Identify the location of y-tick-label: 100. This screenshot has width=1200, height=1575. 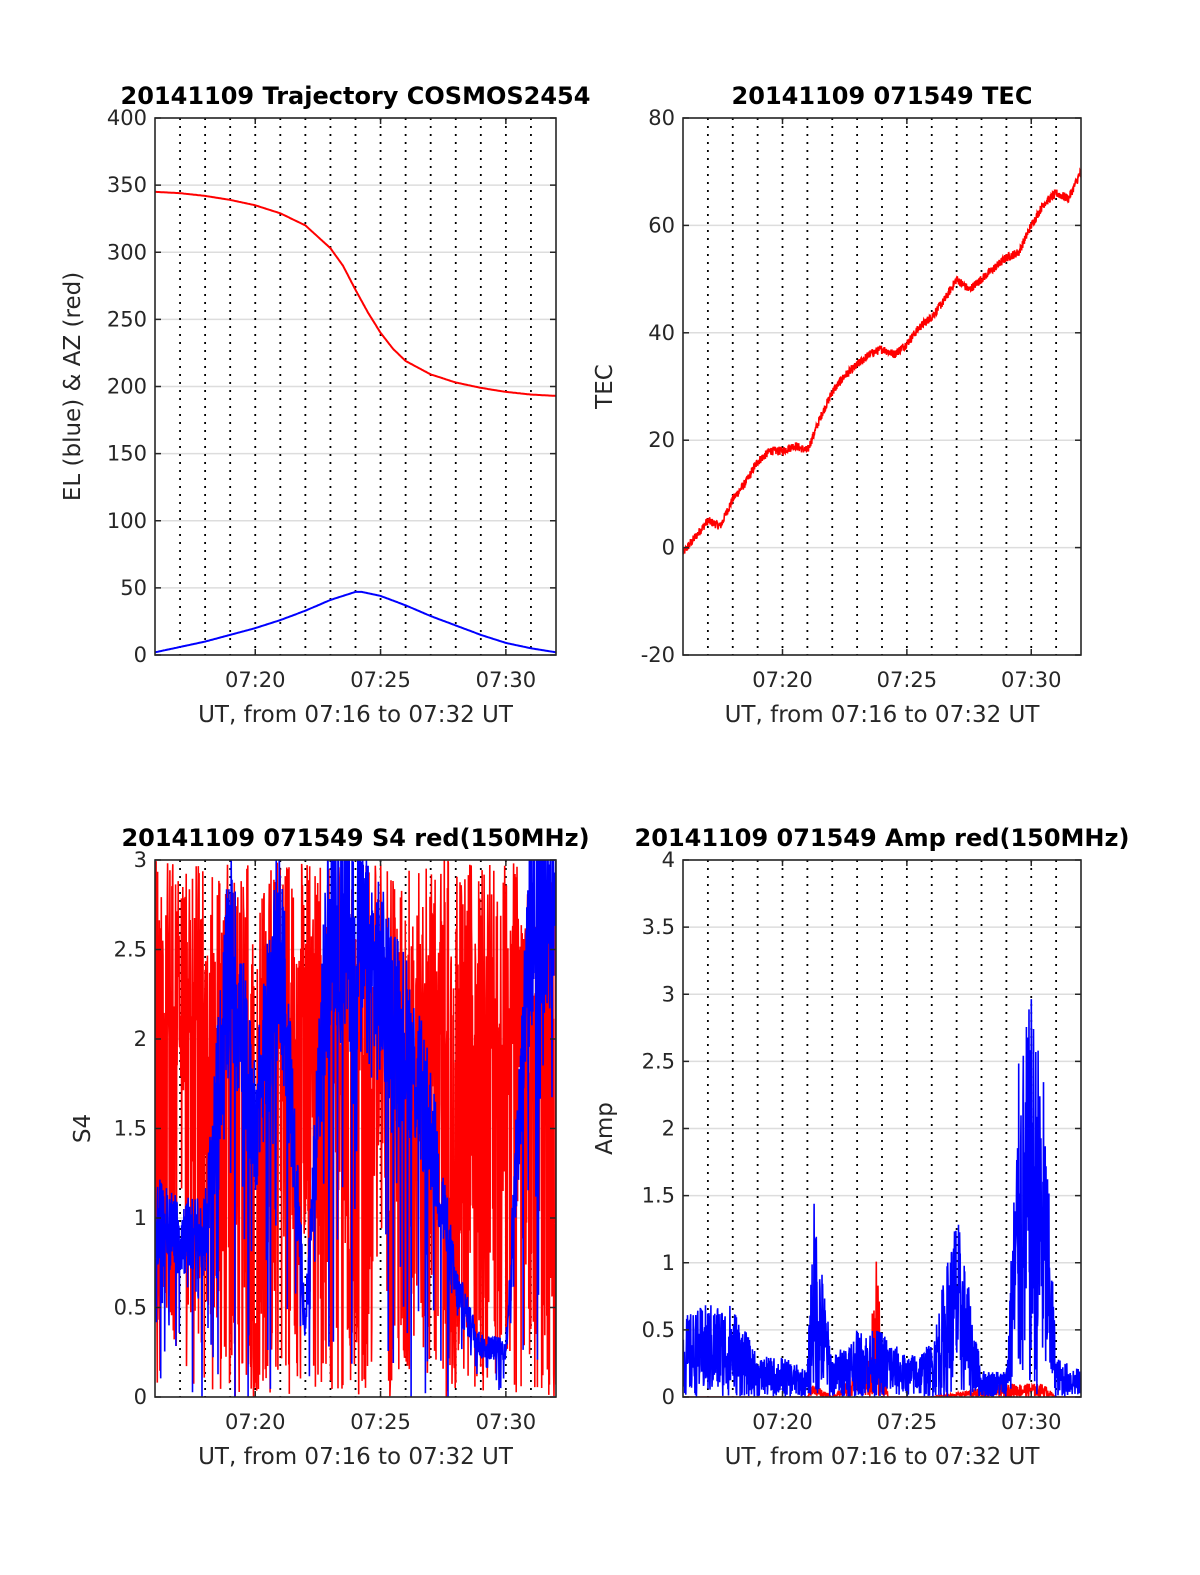
(127, 521).